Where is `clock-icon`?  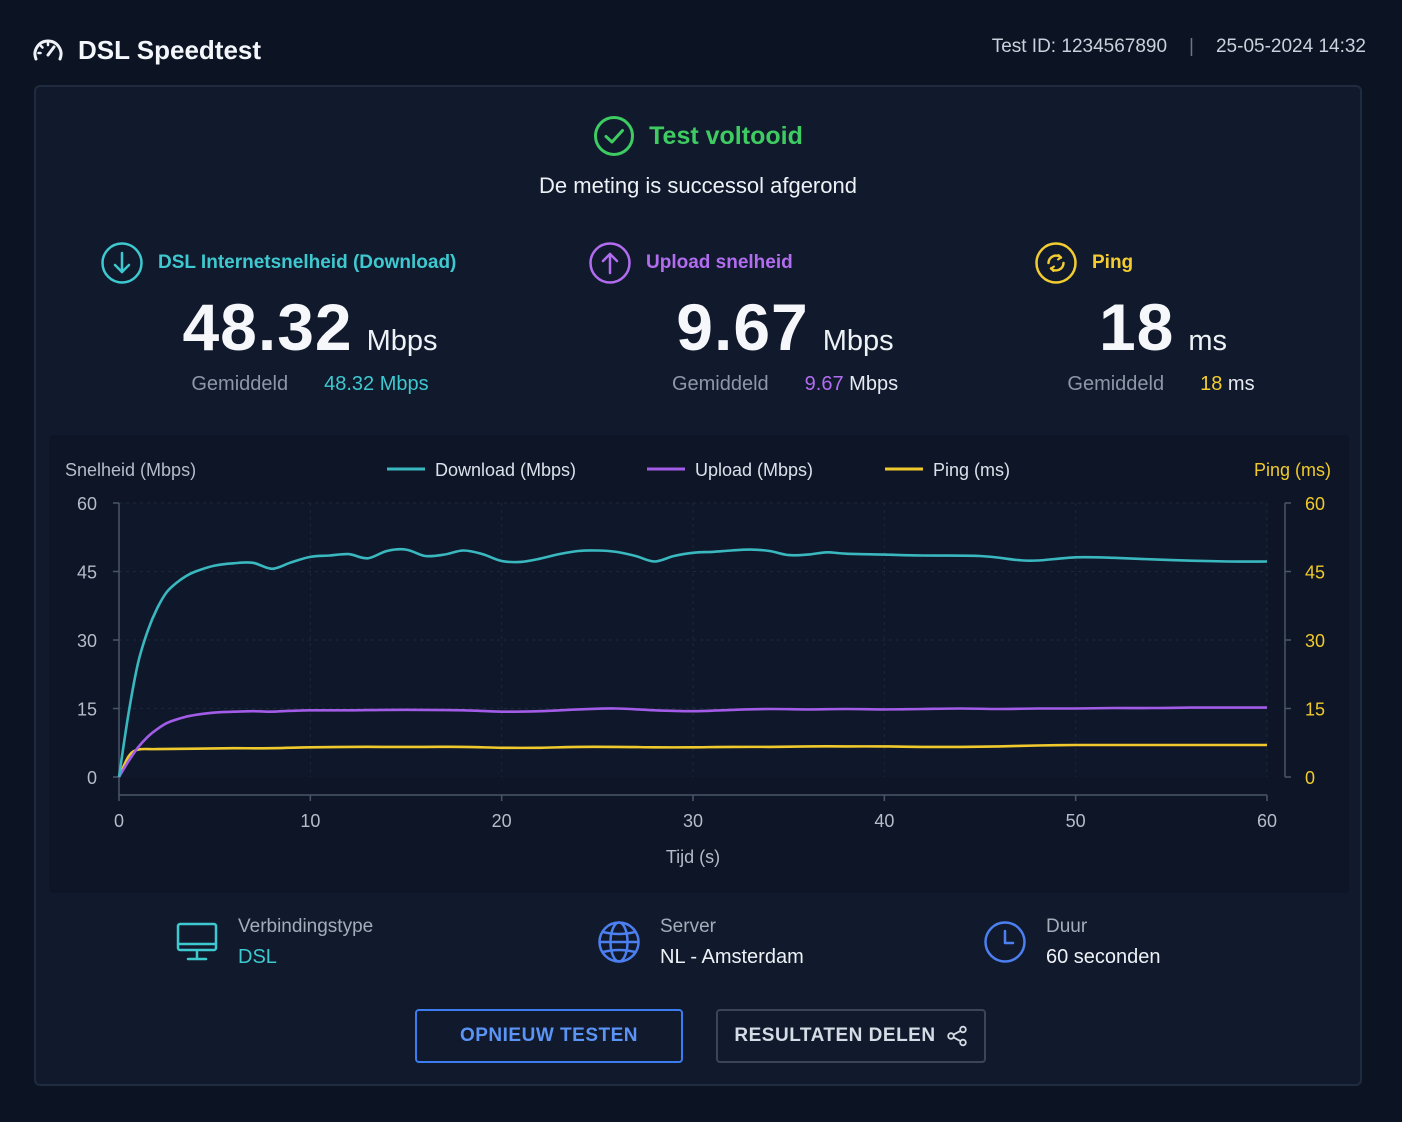
clock-icon is located at coordinates (1005, 942).